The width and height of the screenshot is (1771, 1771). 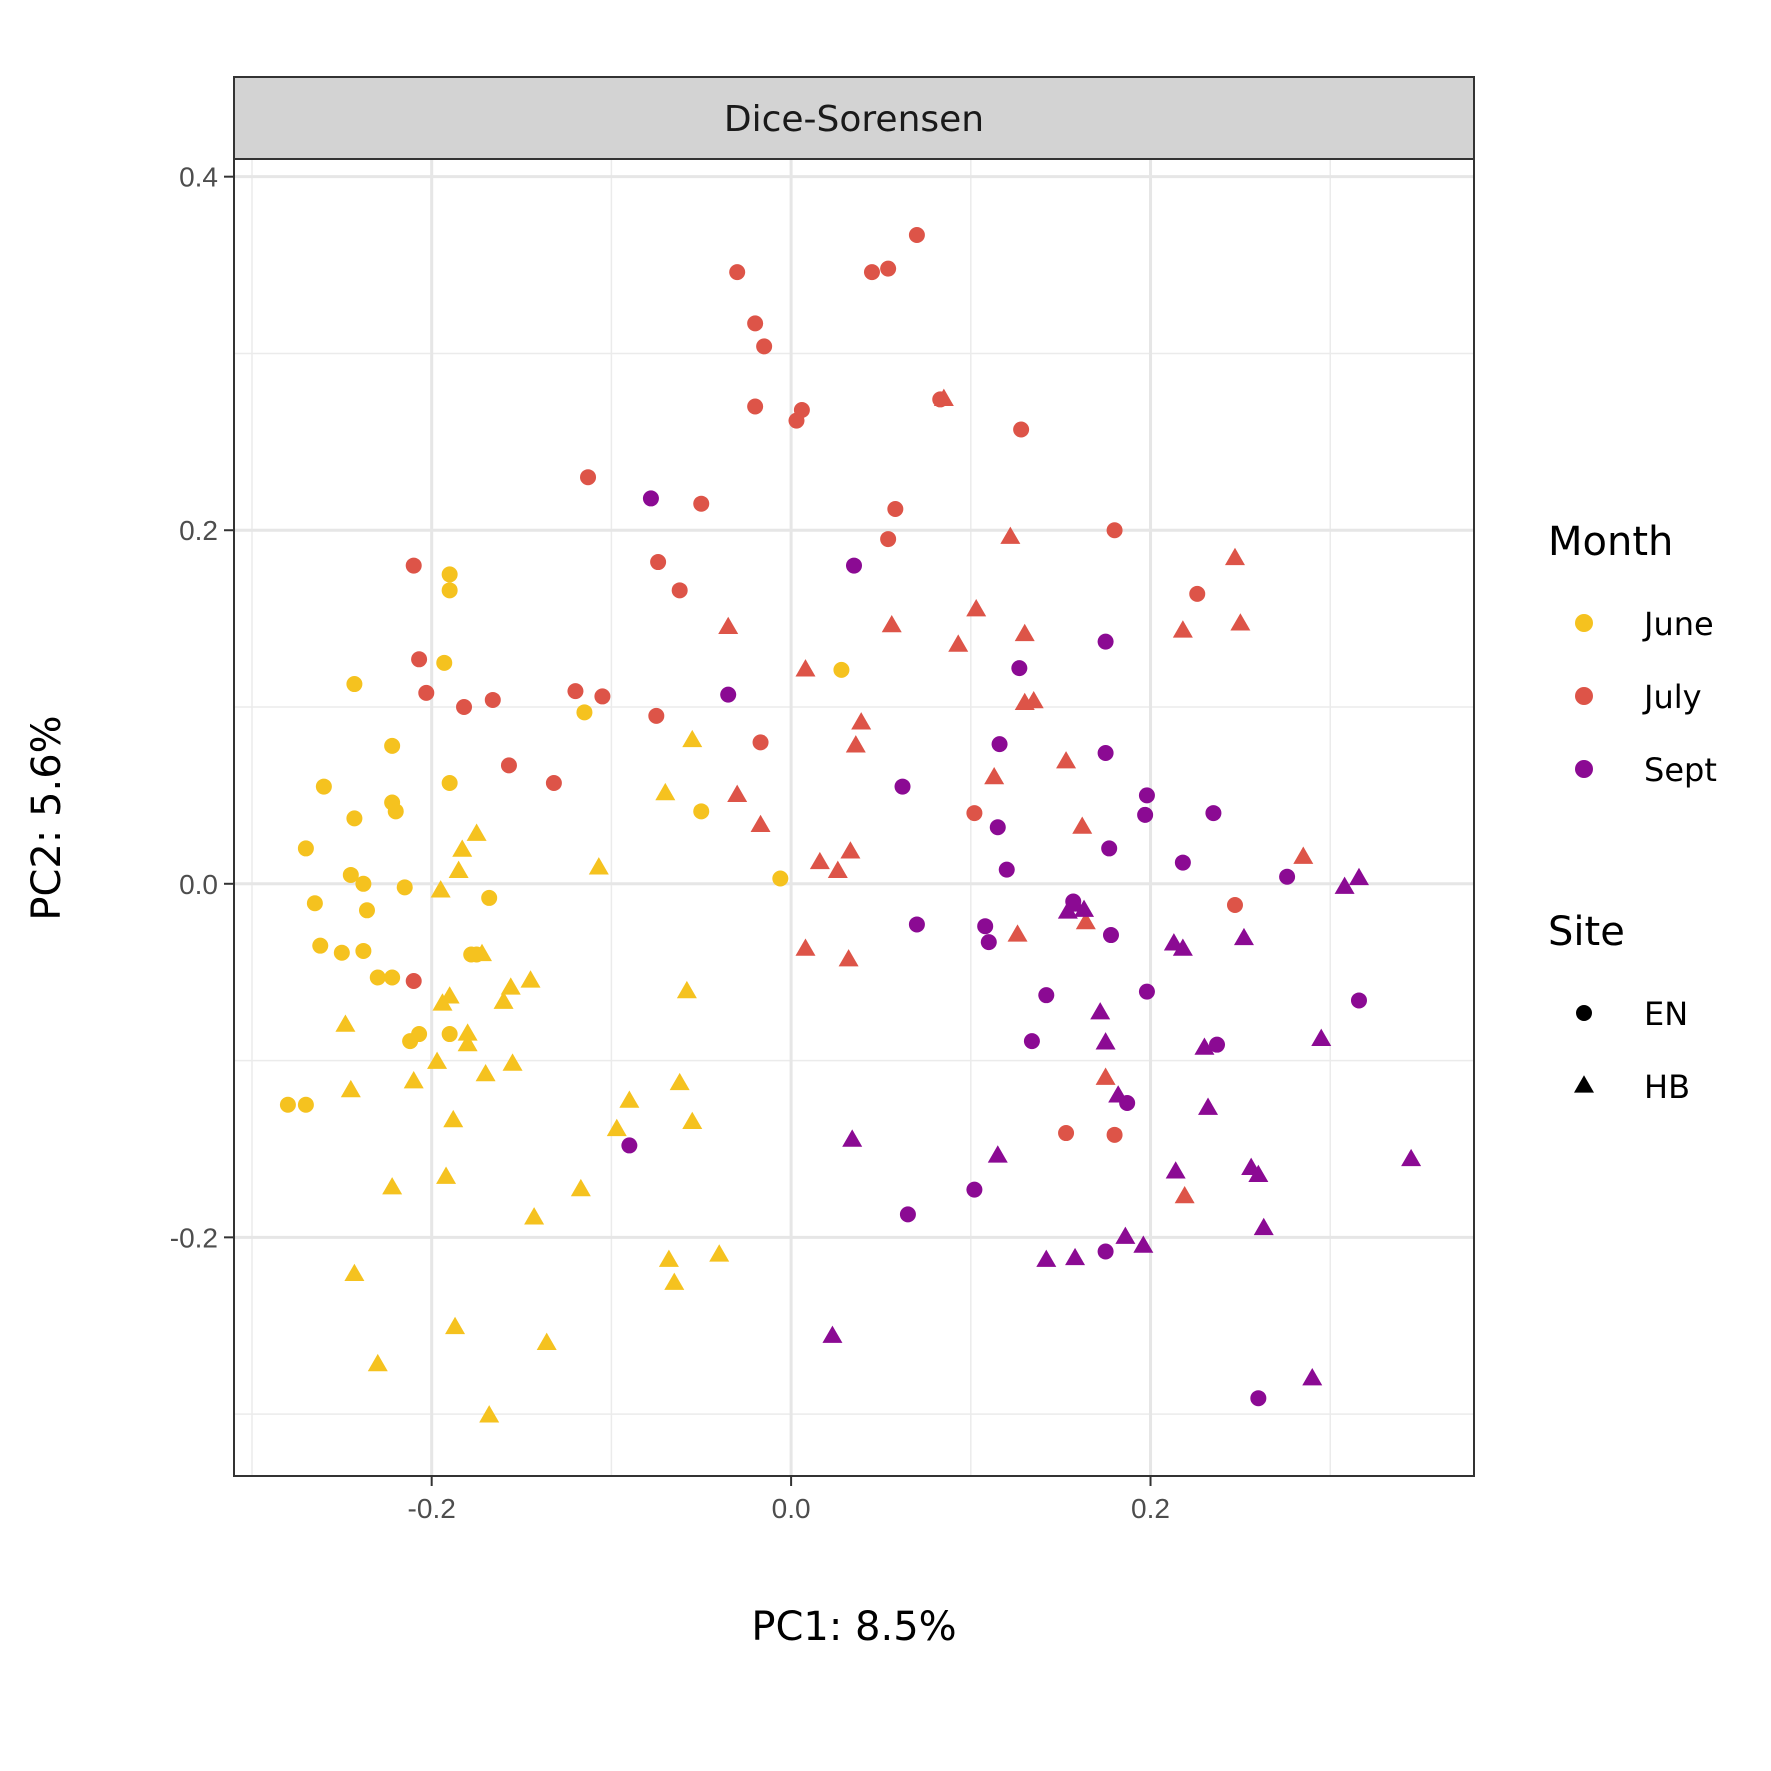 I want to click on shape-legend-entries: EN HB, so click(x=1632, y=1050).